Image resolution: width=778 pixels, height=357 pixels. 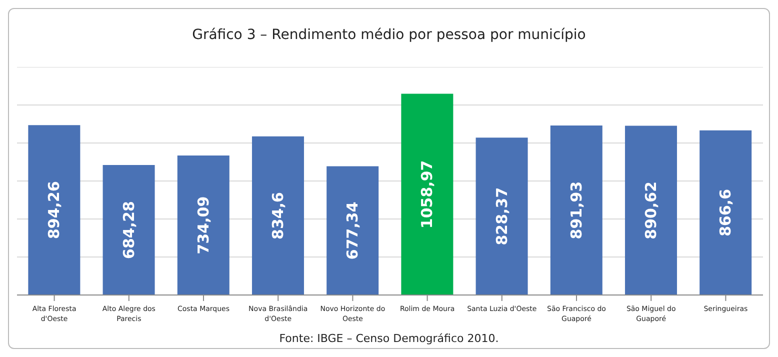 What do you see at coordinates (389, 35) in the screenshot?
I see `chart-title: Gráfico 3 – Rendimento médio por pessoa por município` at bounding box center [389, 35].